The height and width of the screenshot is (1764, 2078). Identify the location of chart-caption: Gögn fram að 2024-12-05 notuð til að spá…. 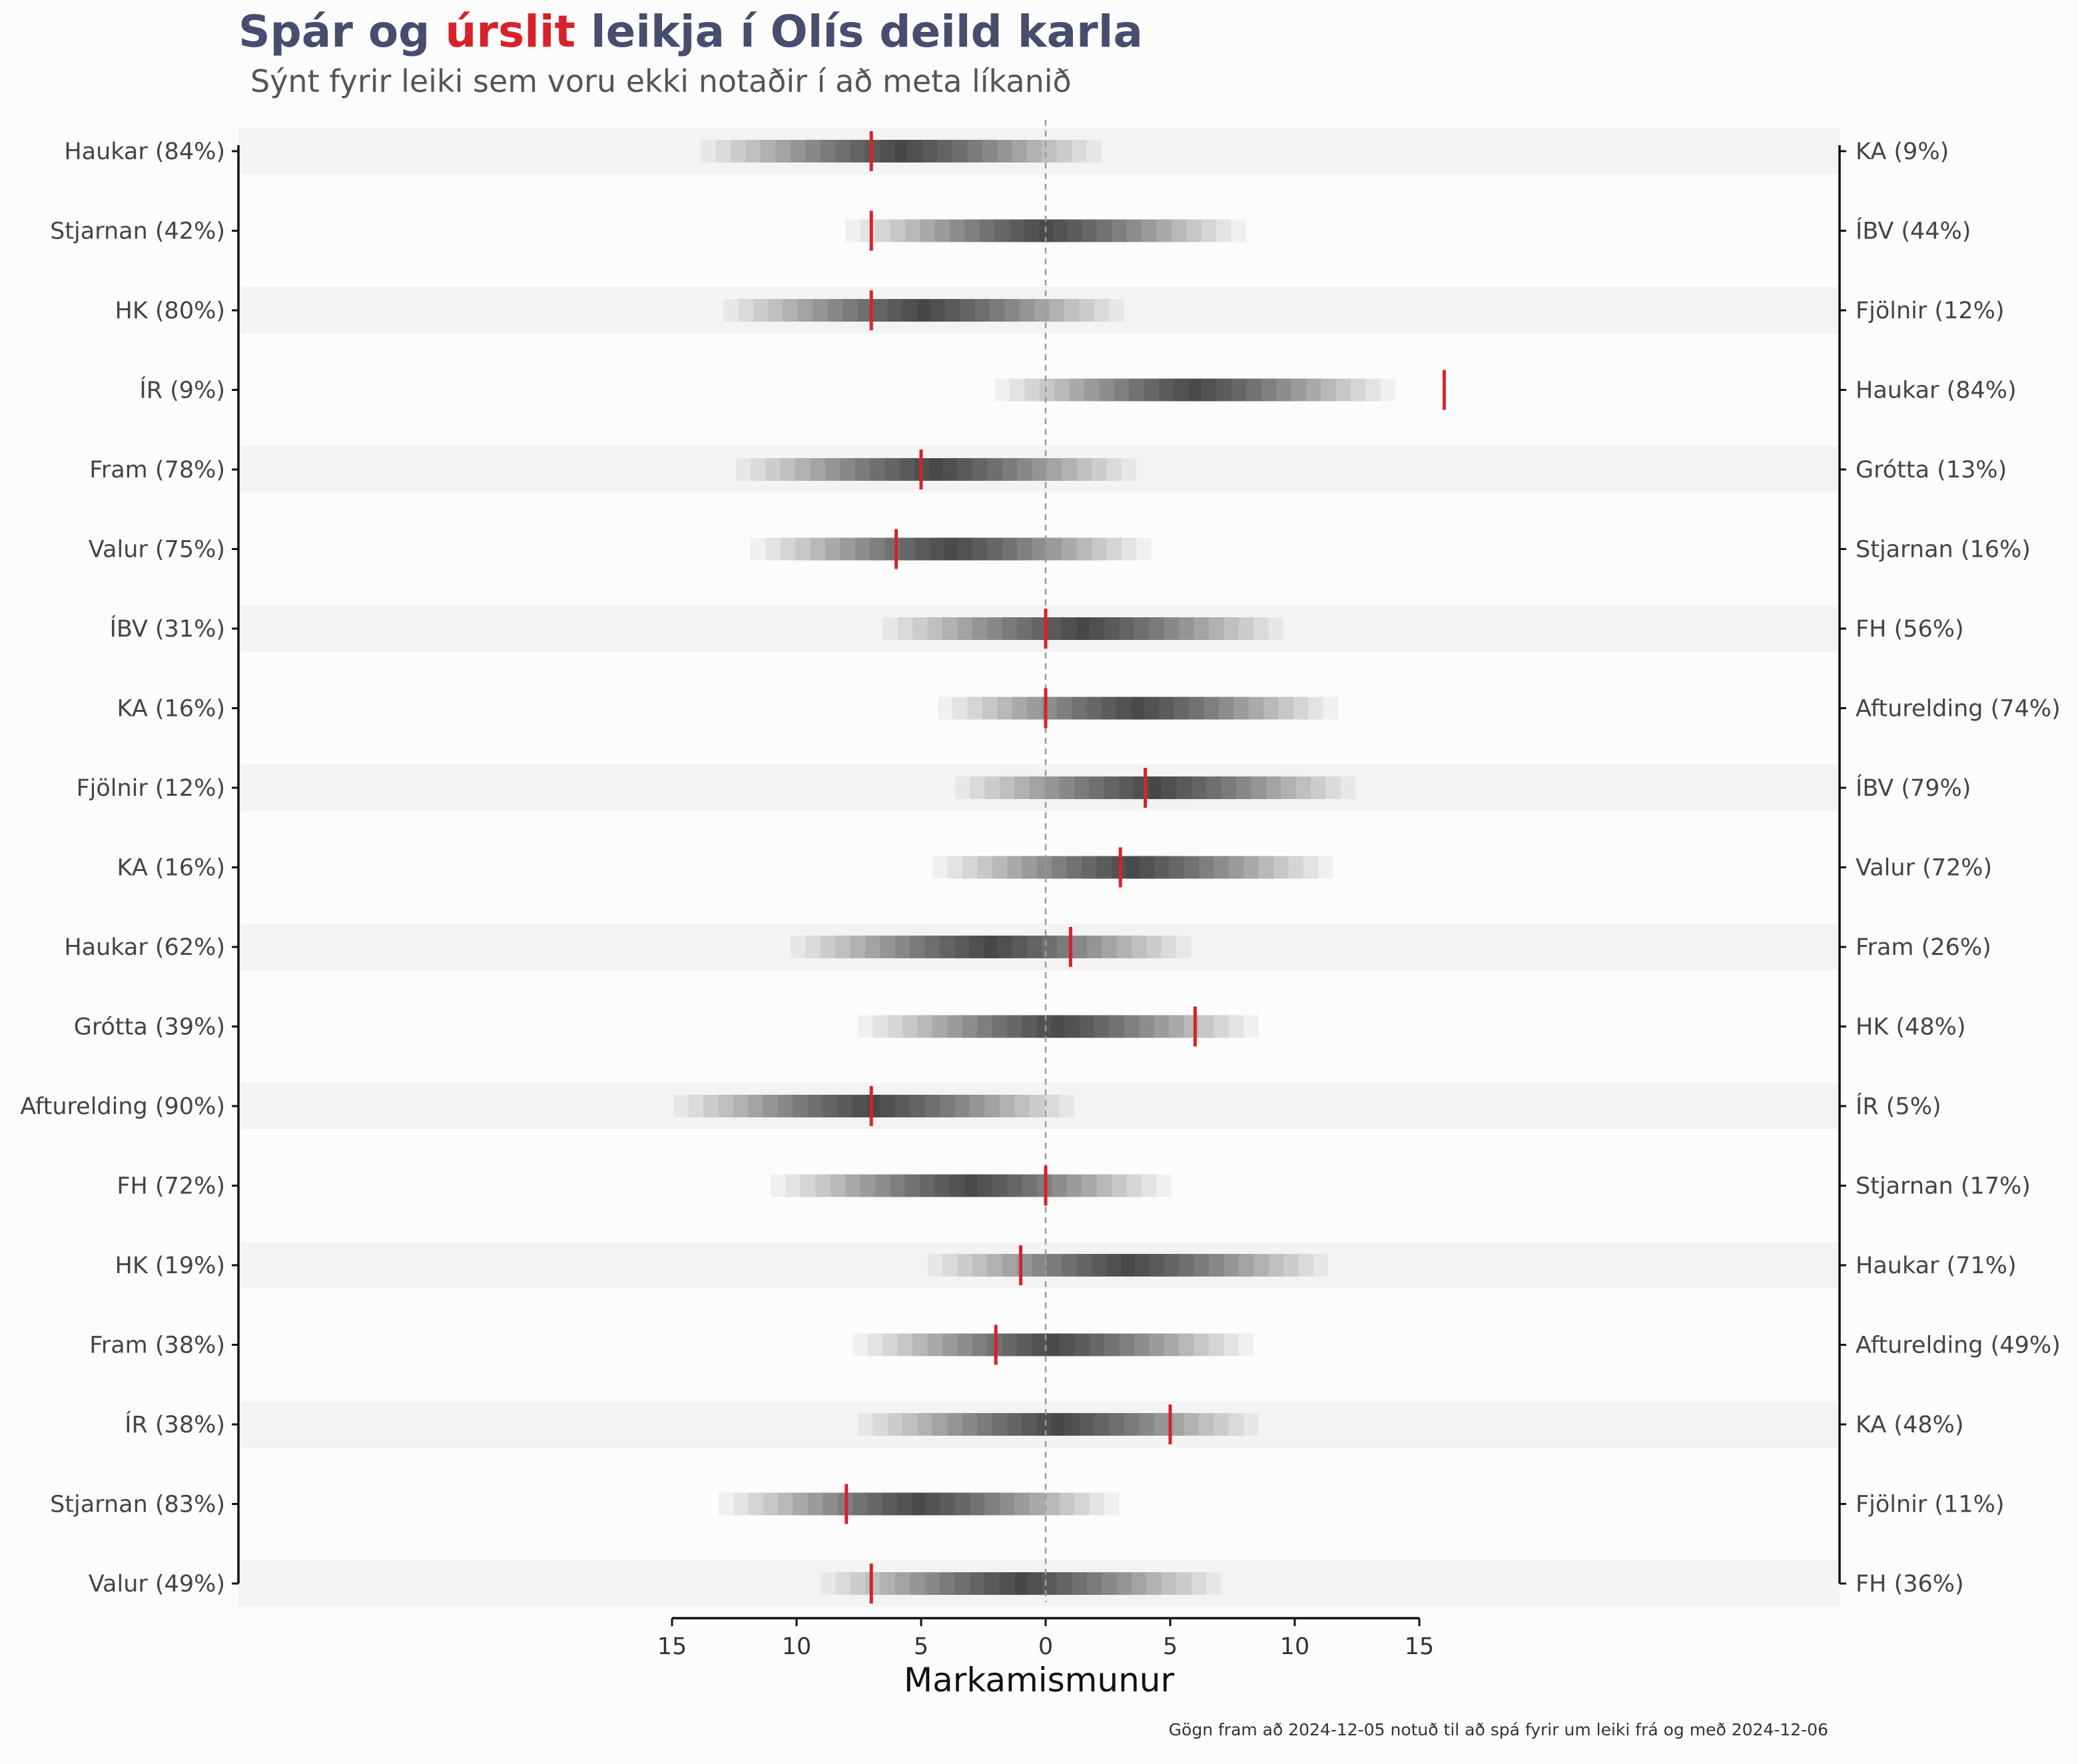
(1498, 1730).